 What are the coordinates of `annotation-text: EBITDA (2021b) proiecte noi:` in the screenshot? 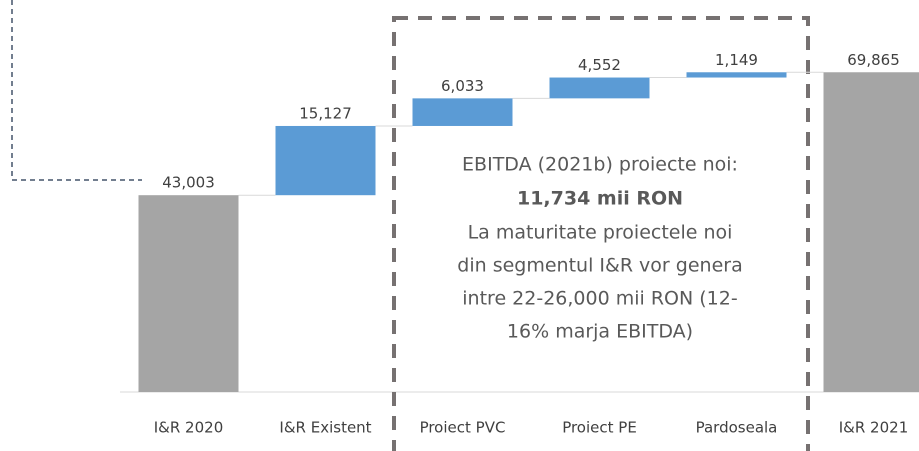 It's located at (600, 165).